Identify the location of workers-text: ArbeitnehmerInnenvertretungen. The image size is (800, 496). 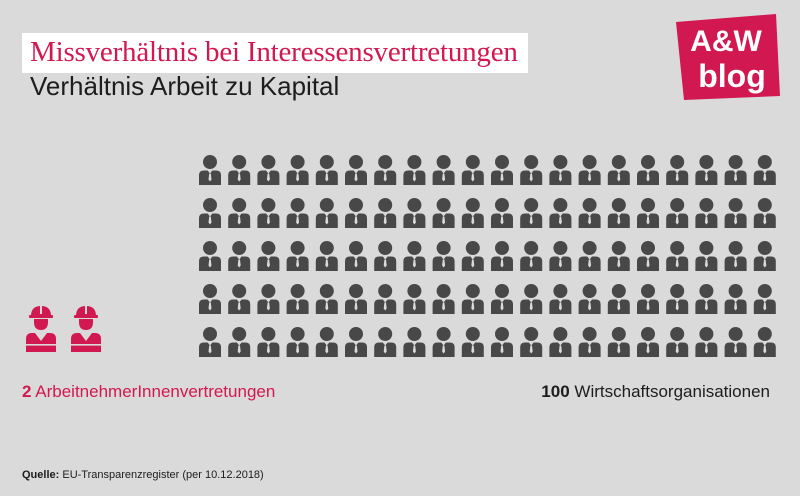
(155, 391).